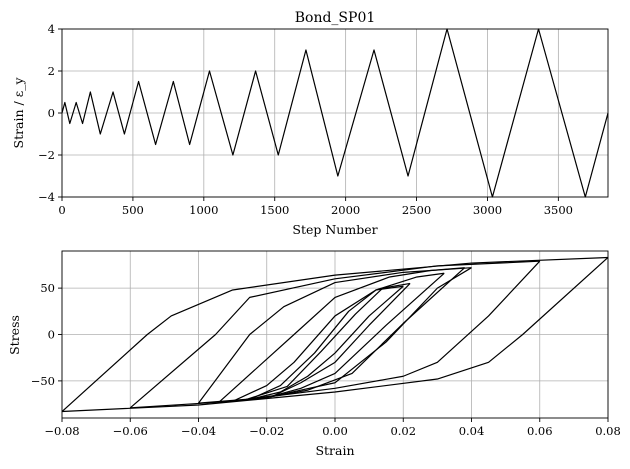  Describe the element at coordinates (51, 71) in the screenshot. I see `y-tick-label: 2` at that location.